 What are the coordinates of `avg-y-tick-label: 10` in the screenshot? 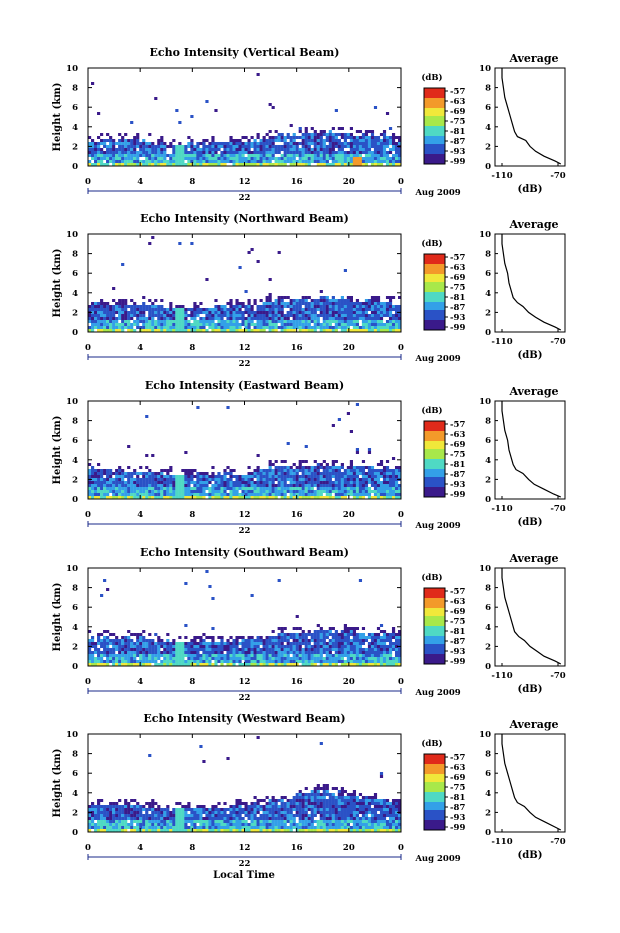 It's located at (485, 569).